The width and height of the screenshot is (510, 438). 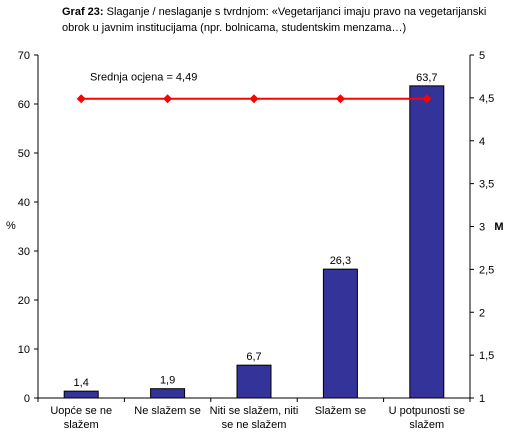 I want to click on left-tick-label: 70, so click(x=24, y=56).